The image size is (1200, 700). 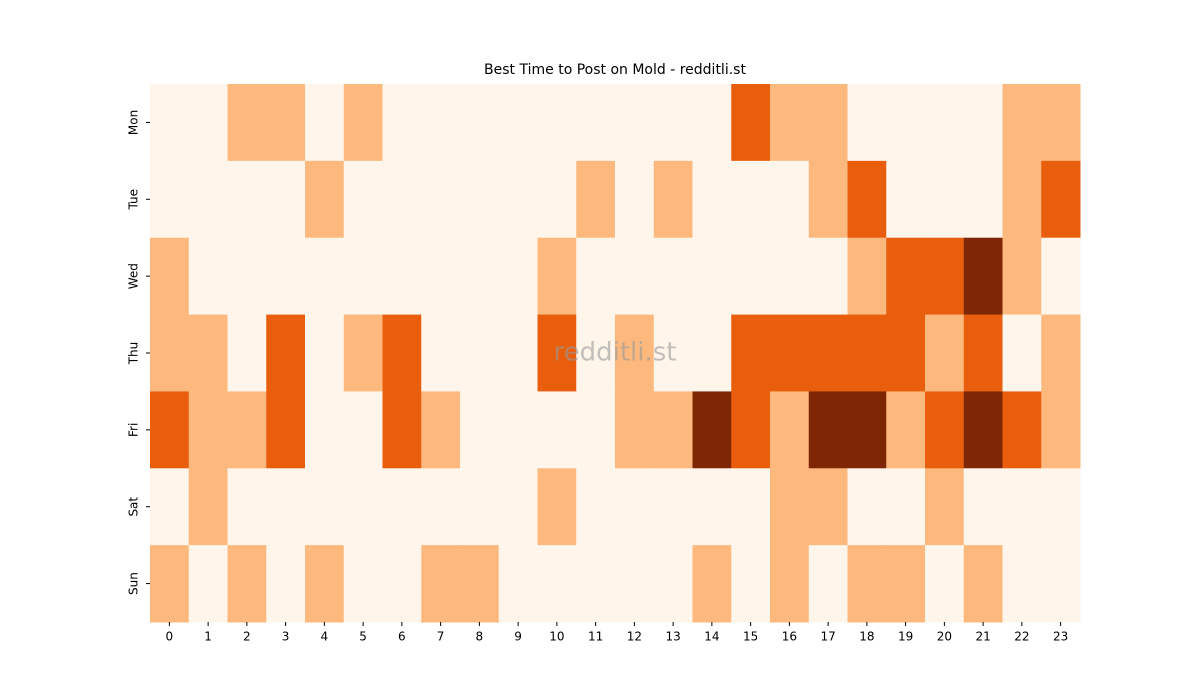 I want to click on y-tick-label: Tue, so click(x=134, y=200).